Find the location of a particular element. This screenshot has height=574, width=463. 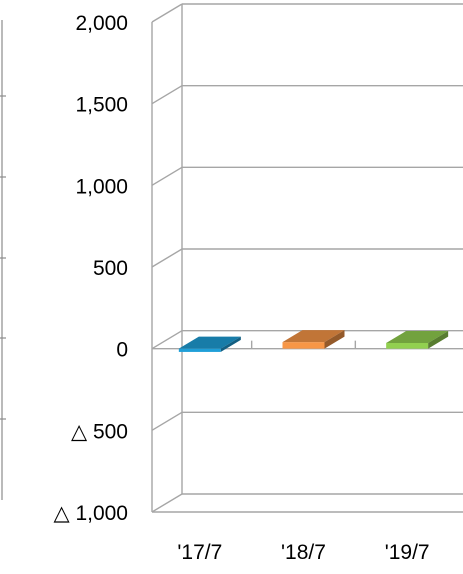

x-tick-label: '18/7 is located at coordinates (303, 552).